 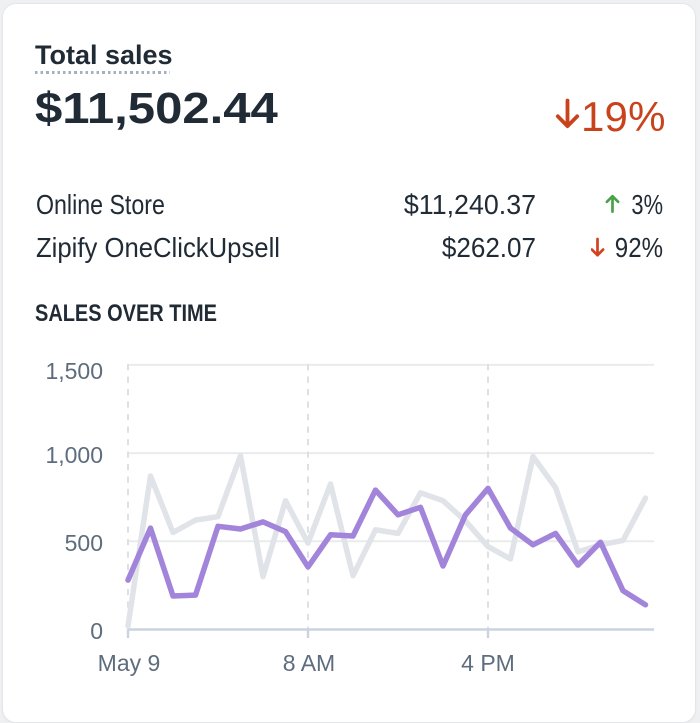 What do you see at coordinates (129, 663) in the screenshot?
I see `svg-text: May 9` at bounding box center [129, 663].